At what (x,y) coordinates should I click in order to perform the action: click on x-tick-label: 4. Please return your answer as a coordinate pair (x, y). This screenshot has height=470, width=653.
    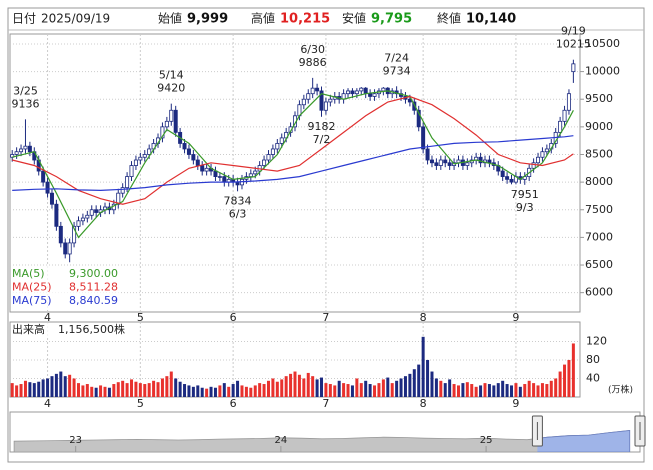
    Looking at the image, I should click on (47, 317).